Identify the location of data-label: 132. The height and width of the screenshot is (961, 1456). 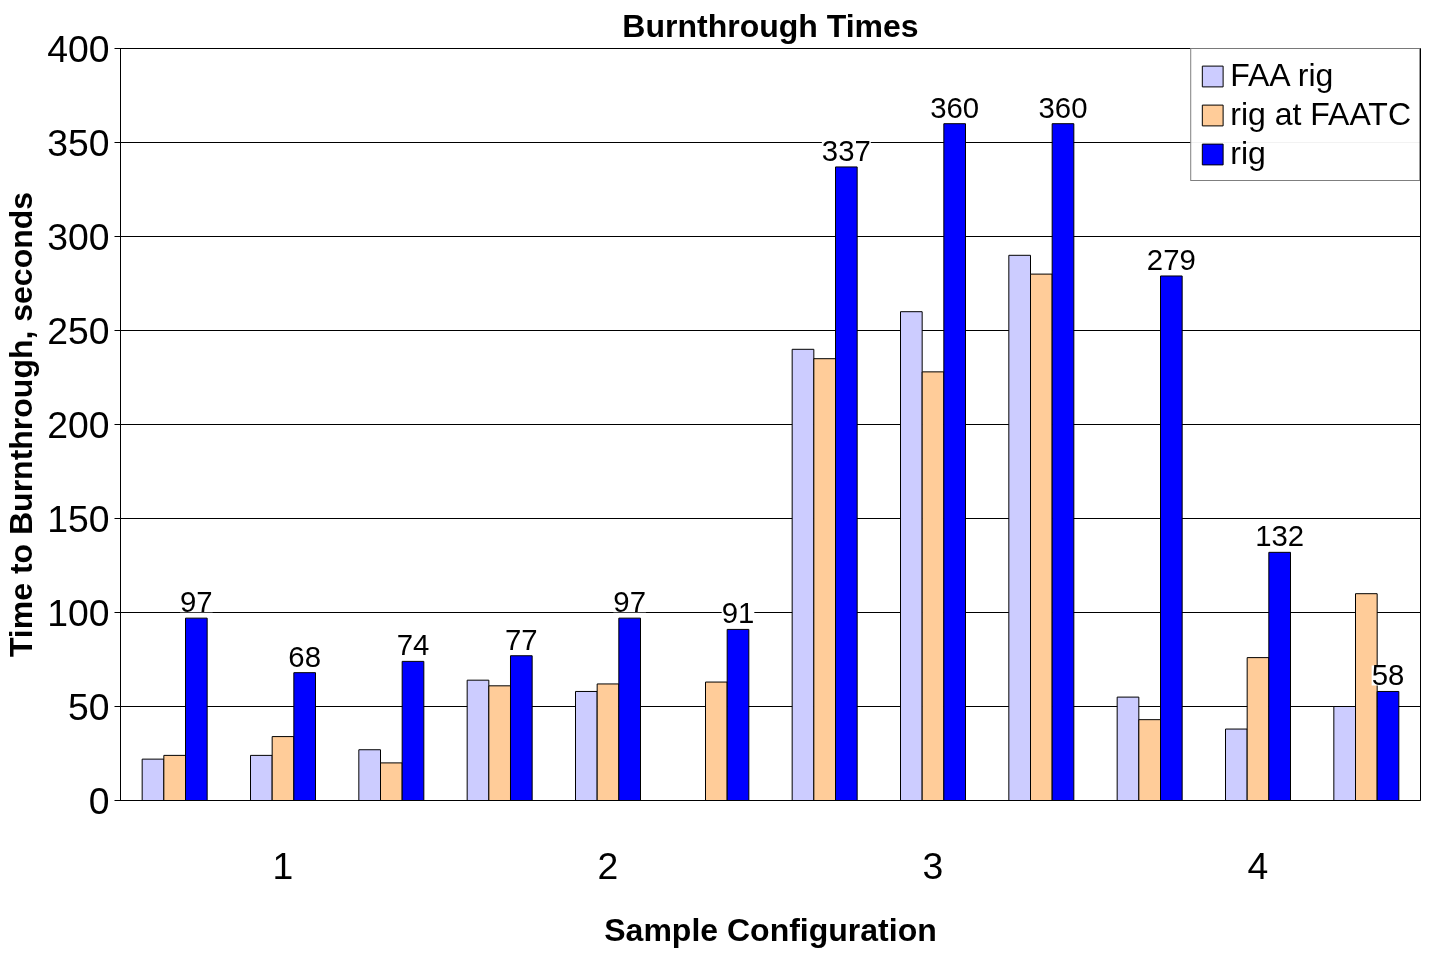
(1280, 536).